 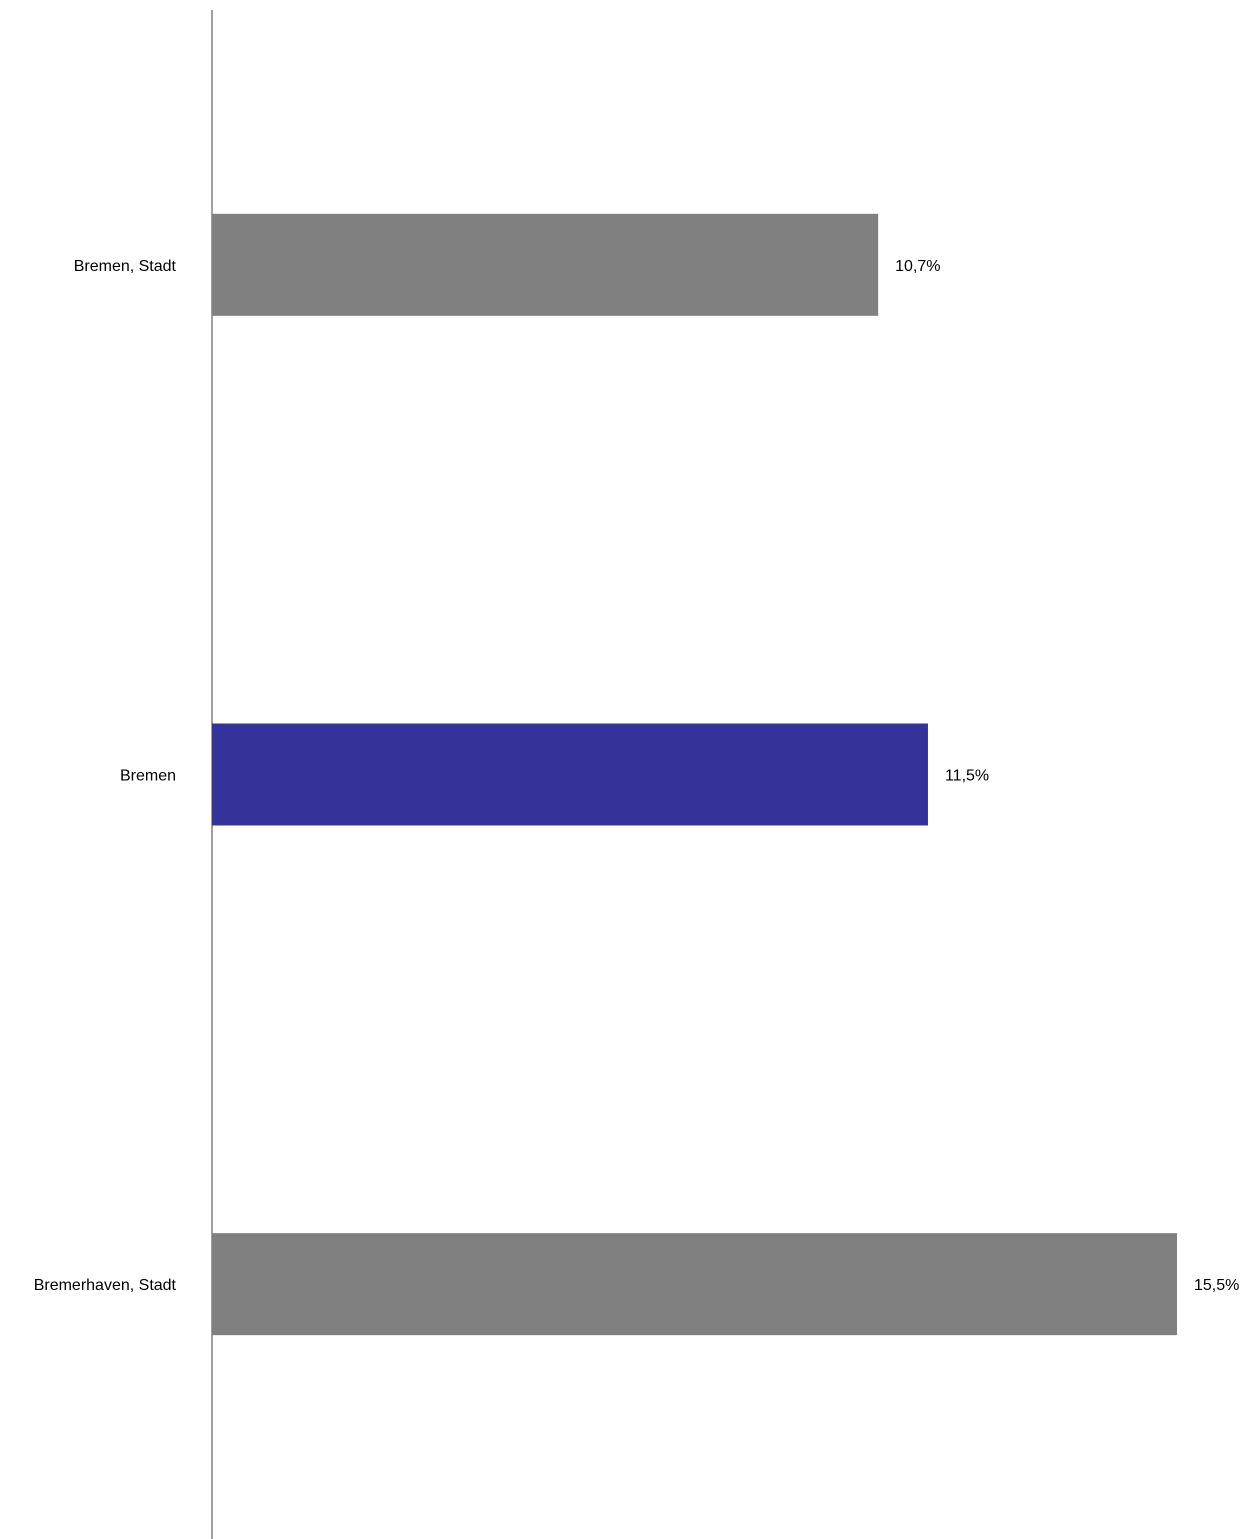 What do you see at coordinates (105, 1285) in the screenshot?
I see `category-label-2: Bremerhaven, Stadt` at bounding box center [105, 1285].